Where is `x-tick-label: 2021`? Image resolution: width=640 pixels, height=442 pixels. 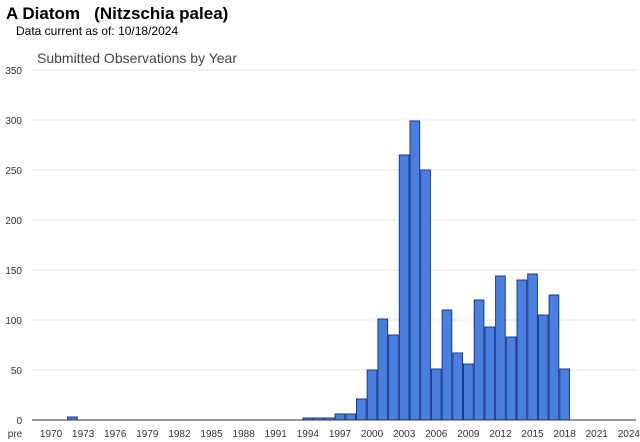
x-tick-label: 2021 is located at coordinates (597, 434).